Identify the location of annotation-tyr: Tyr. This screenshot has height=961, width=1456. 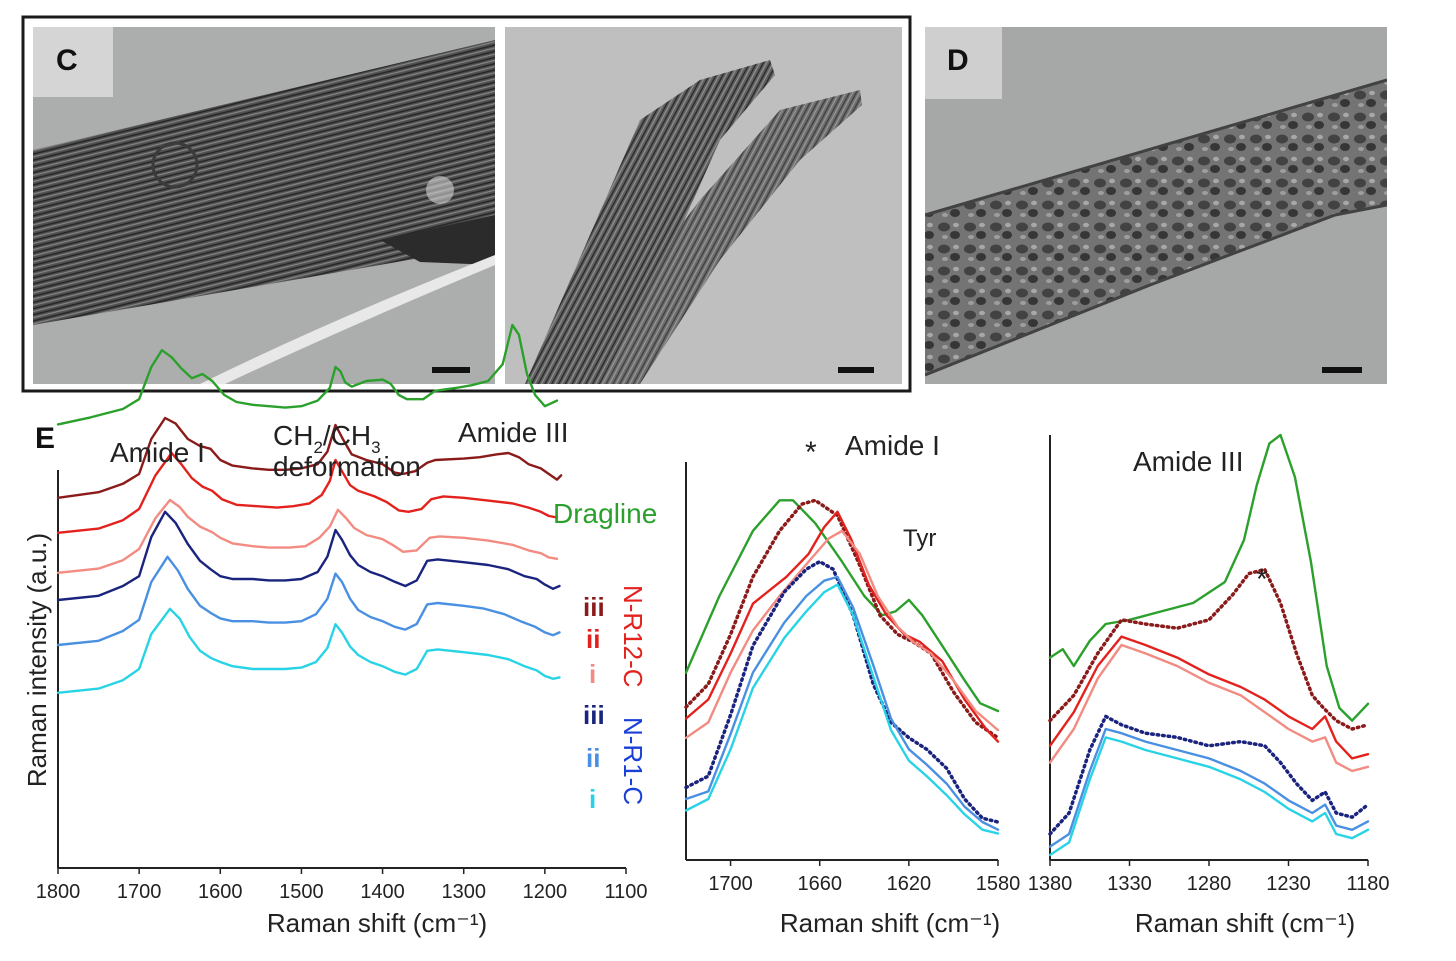
(919, 538).